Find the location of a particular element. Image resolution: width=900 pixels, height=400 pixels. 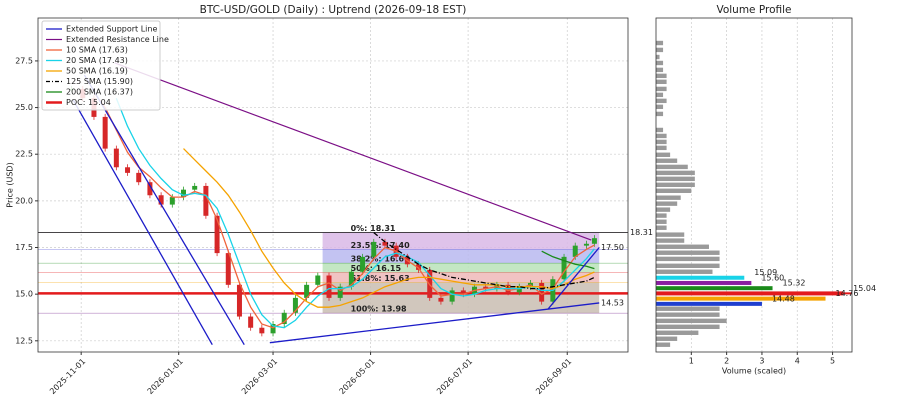

legend-label: 125 SMA (15.90) is located at coordinates (99, 81).